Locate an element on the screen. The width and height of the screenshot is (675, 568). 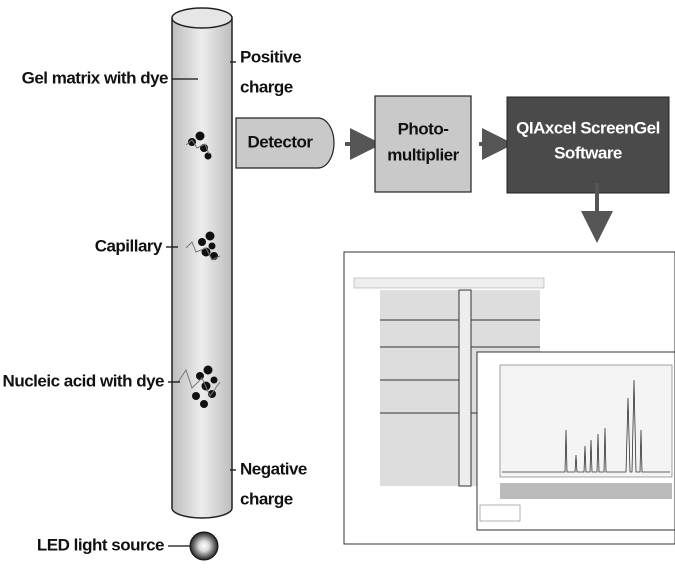
software-box is located at coordinates (588, 145).